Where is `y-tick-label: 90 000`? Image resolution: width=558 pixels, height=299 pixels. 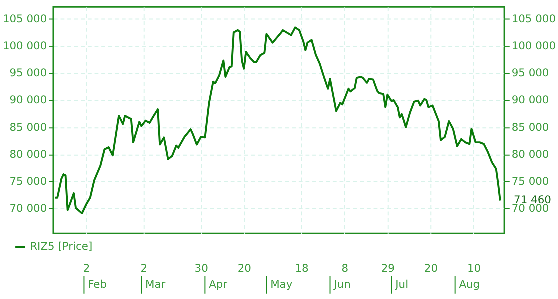 y-tick-label: 90 000 is located at coordinates (29, 100).